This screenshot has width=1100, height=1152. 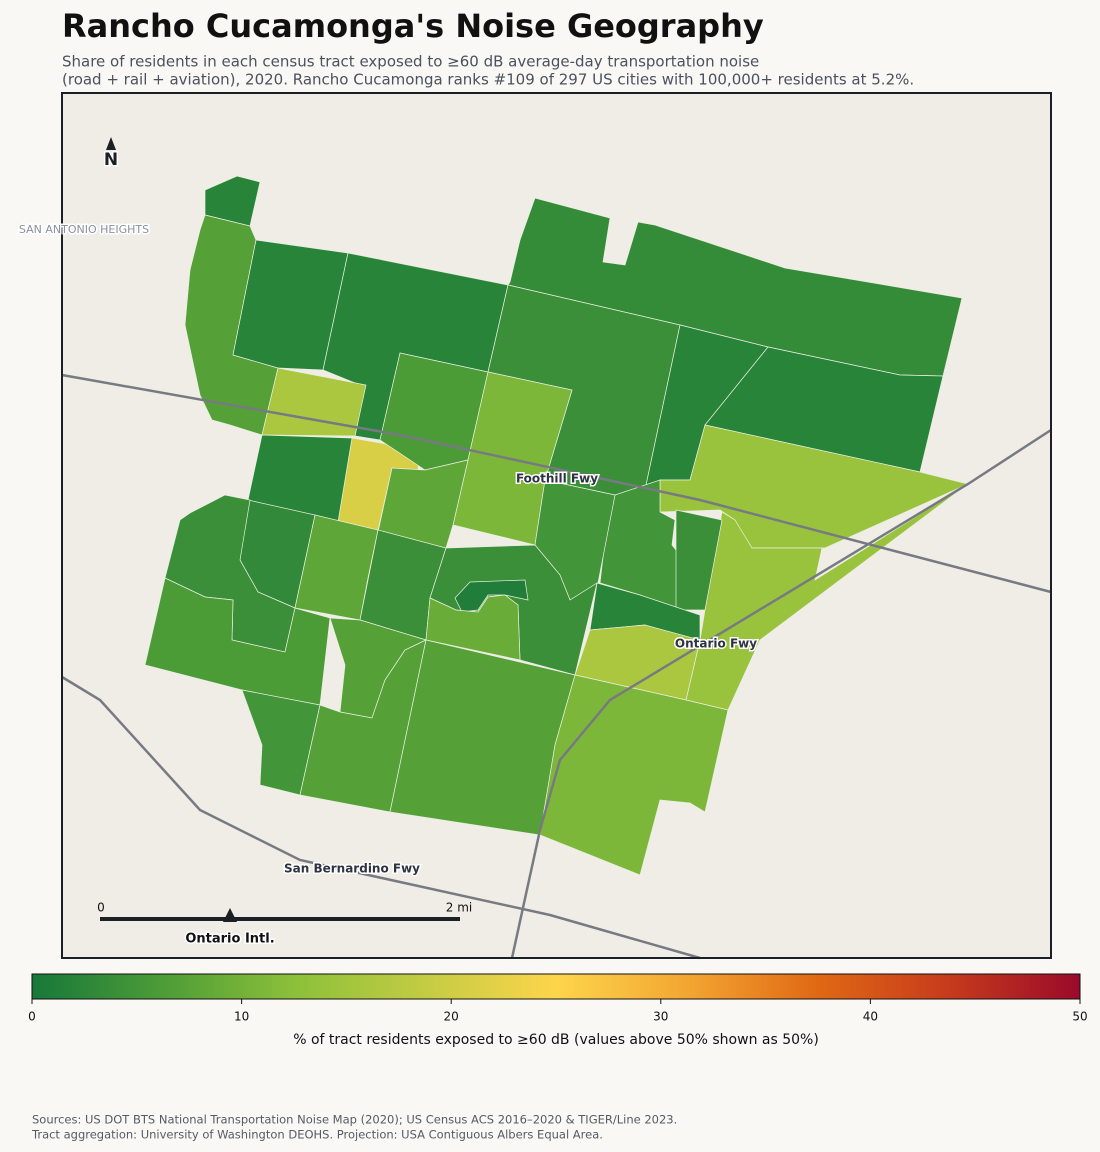 What do you see at coordinates (241, 1017) in the screenshot?
I see `colorbar-tick-label: 10` at bounding box center [241, 1017].